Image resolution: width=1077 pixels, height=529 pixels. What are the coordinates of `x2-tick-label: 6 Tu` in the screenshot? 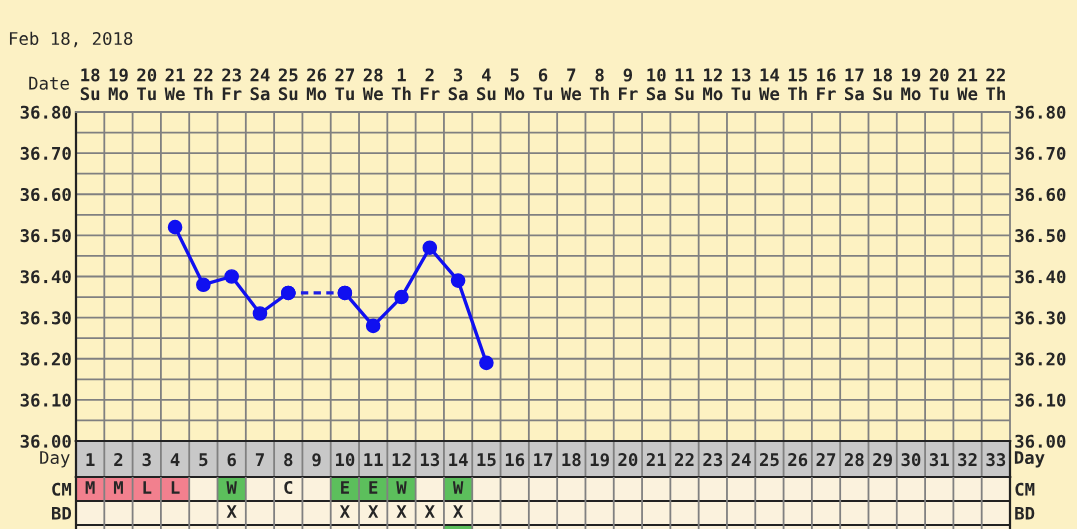 It's located at (542, 84).